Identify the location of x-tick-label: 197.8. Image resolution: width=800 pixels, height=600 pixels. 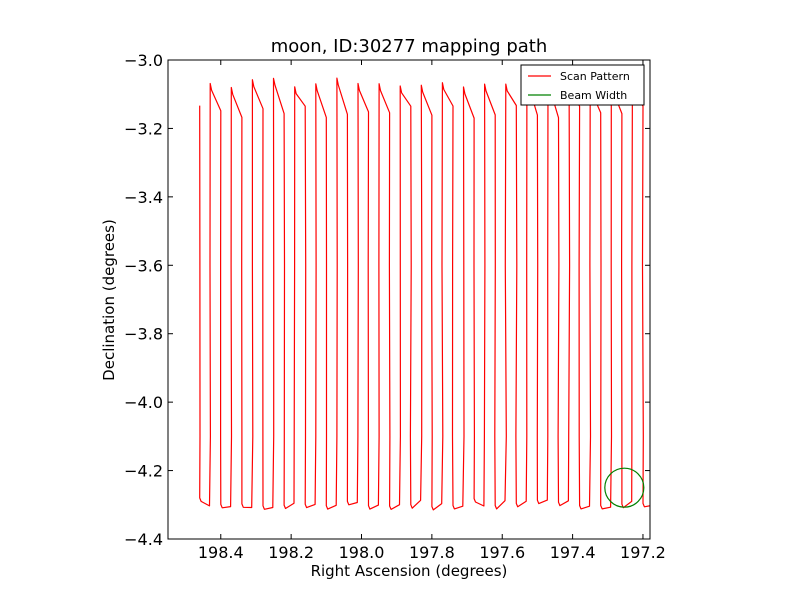
(432, 552).